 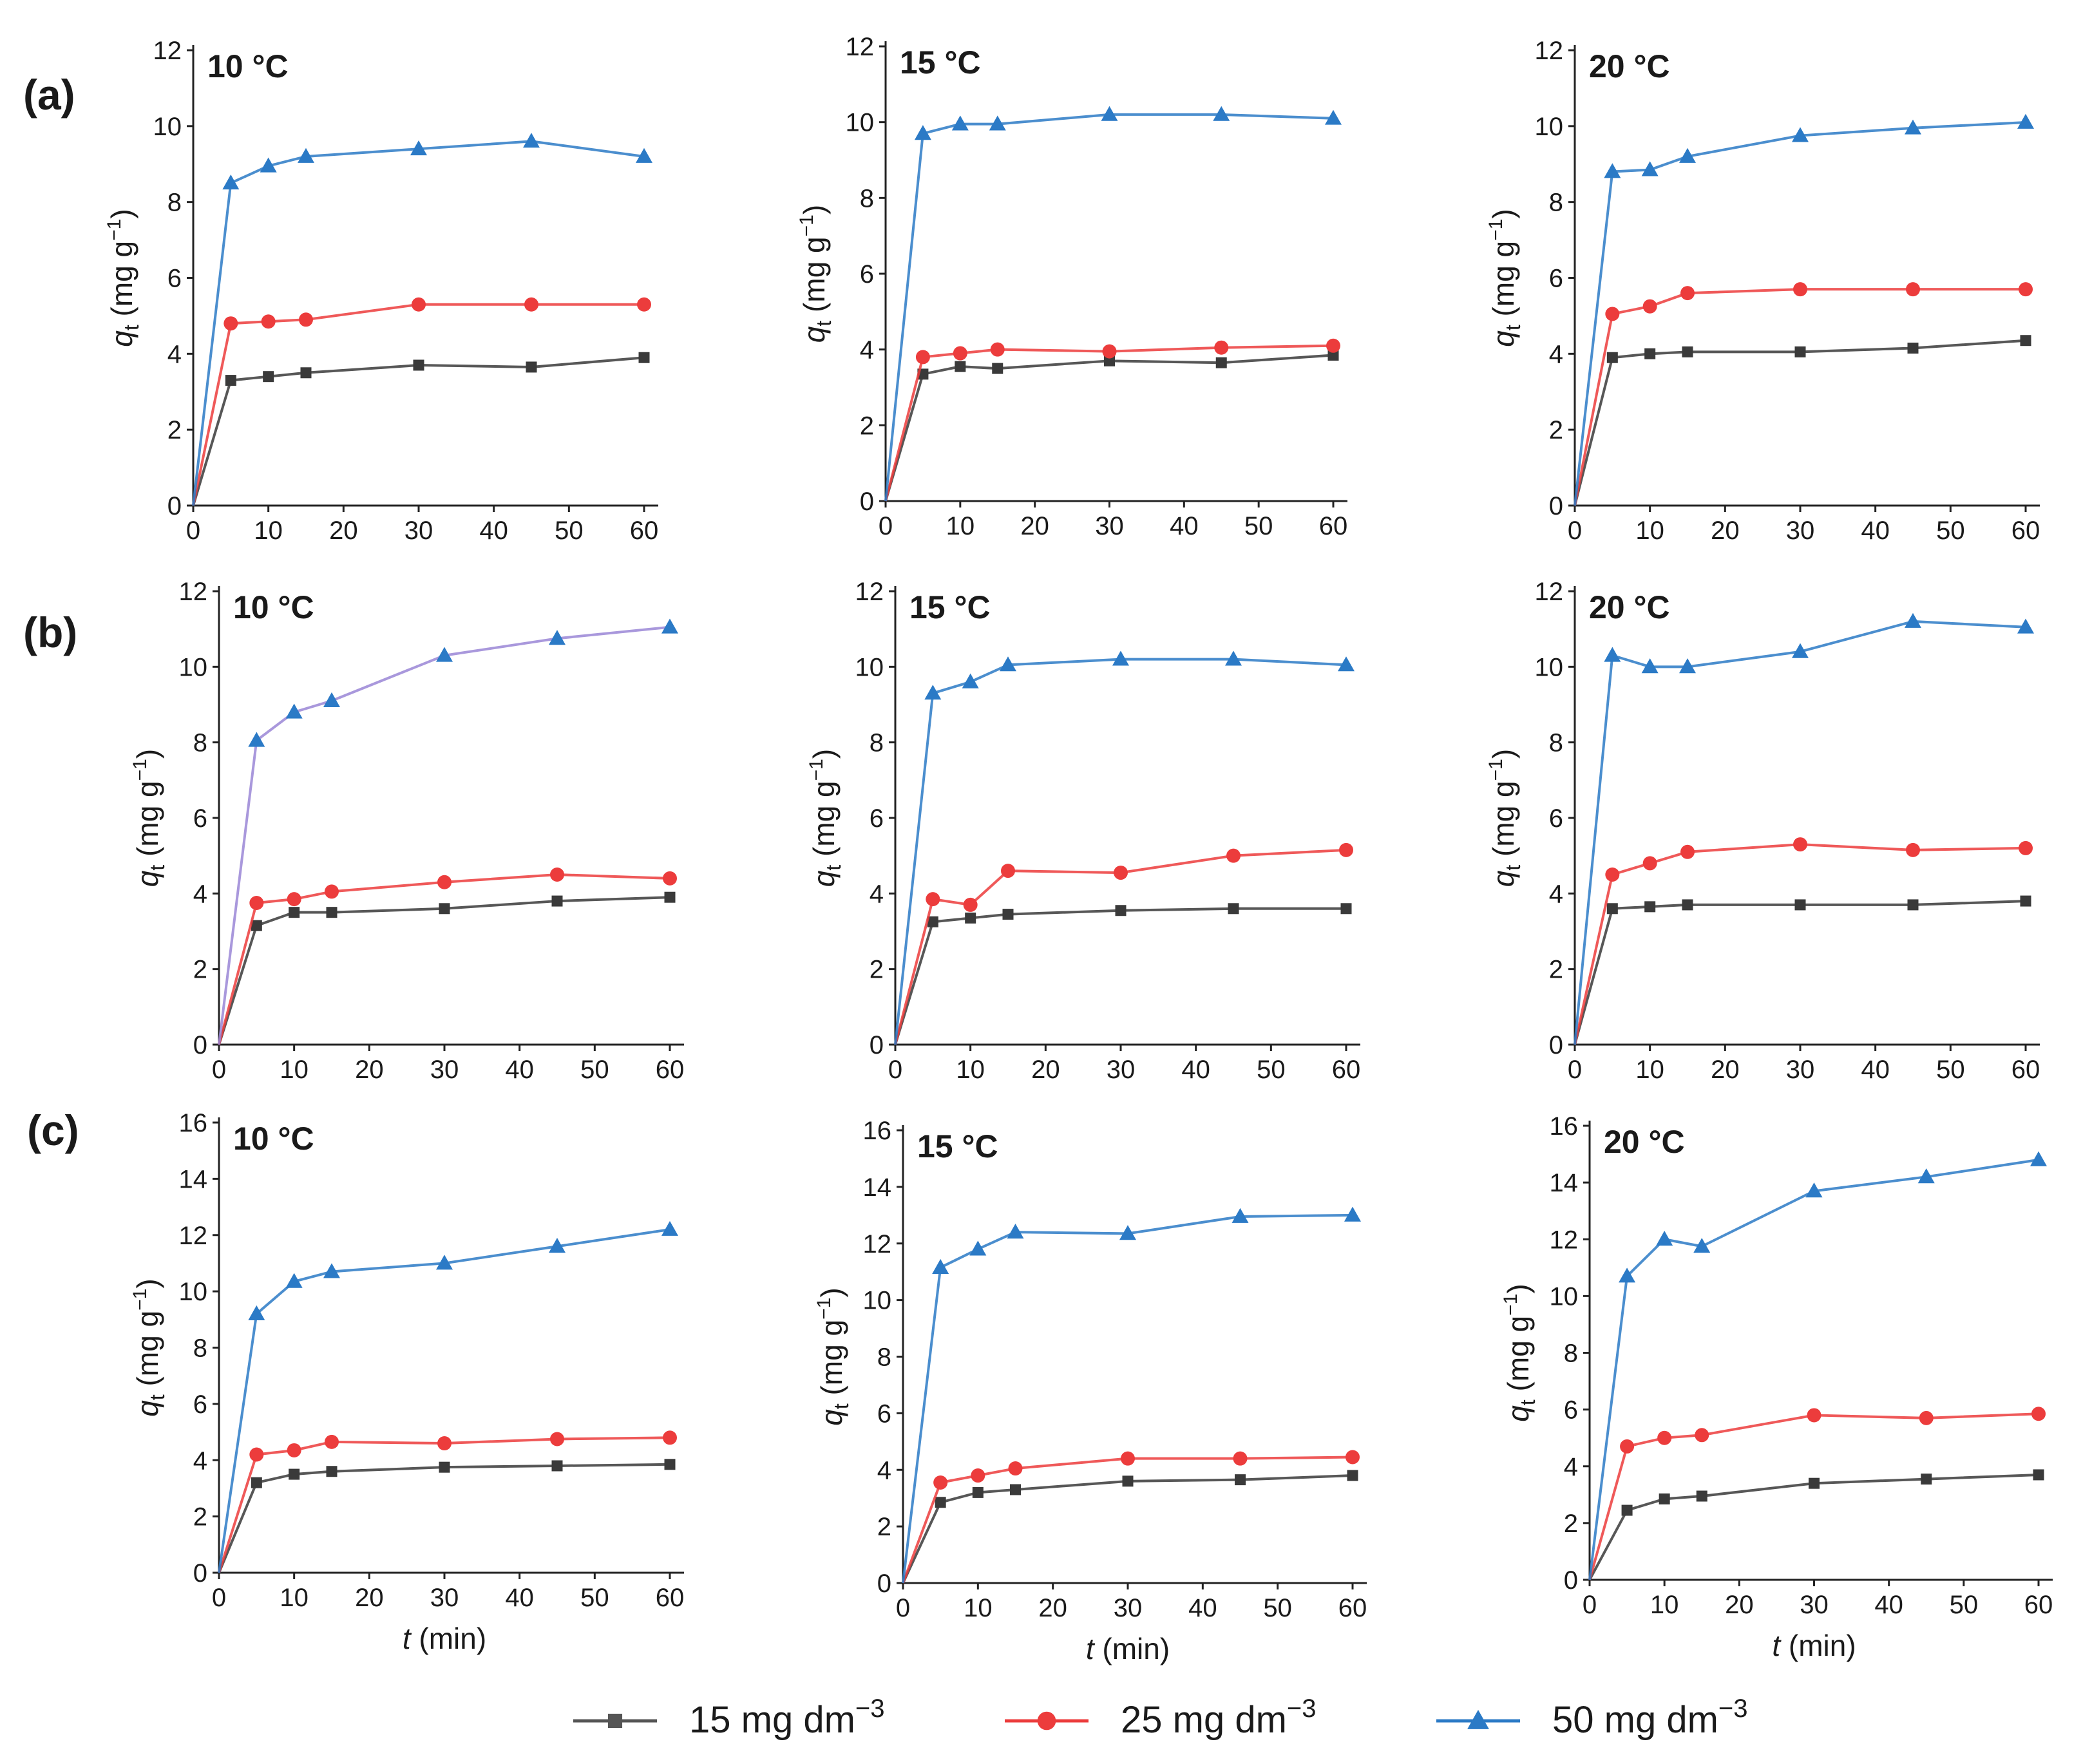 I want to click on panel-temperature-label: 20 °C, so click(x=1629, y=607).